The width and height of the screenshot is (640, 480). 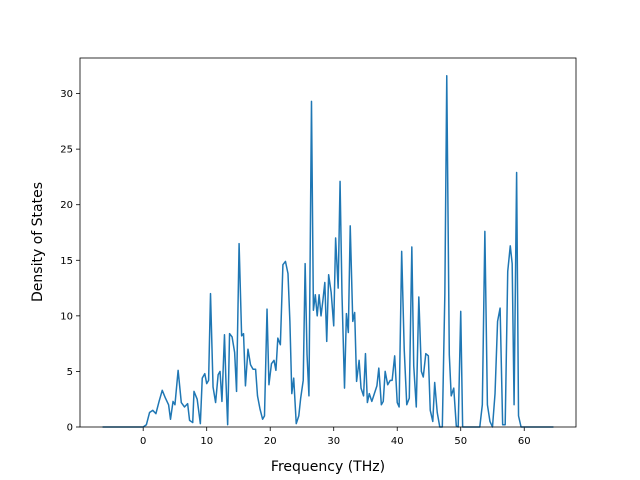 What do you see at coordinates (66, 261) in the screenshot?
I see `y-tick-label: 15` at bounding box center [66, 261].